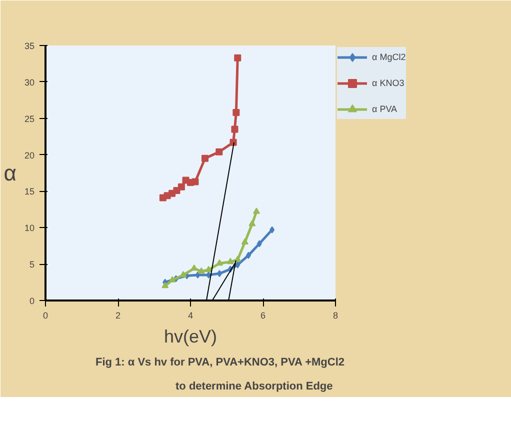 This screenshot has height=423, width=511. Describe the element at coordinates (32, 265) in the screenshot. I see `y-tick-label: 5` at that location.